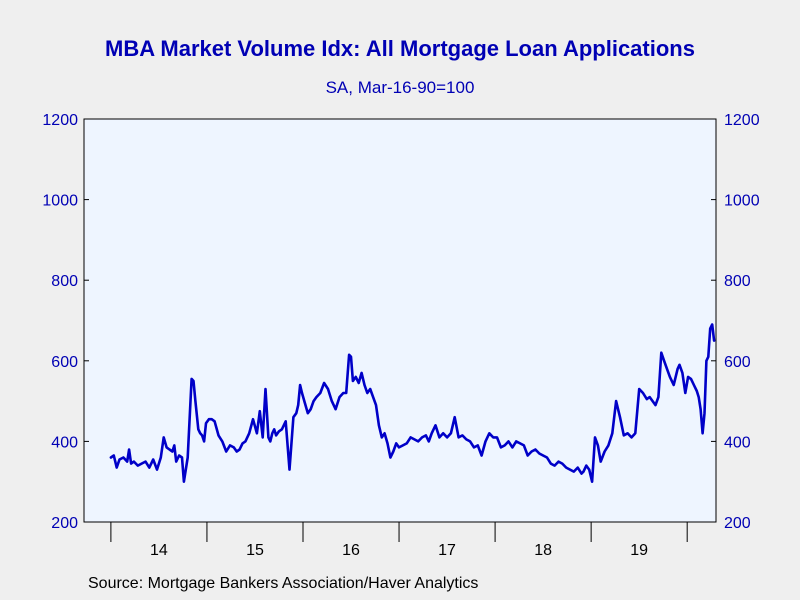  What do you see at coordinates (60, 120) in the screenshot?
I see `y-tick-label-left-5: 1200` at bounding box center [60, 120].